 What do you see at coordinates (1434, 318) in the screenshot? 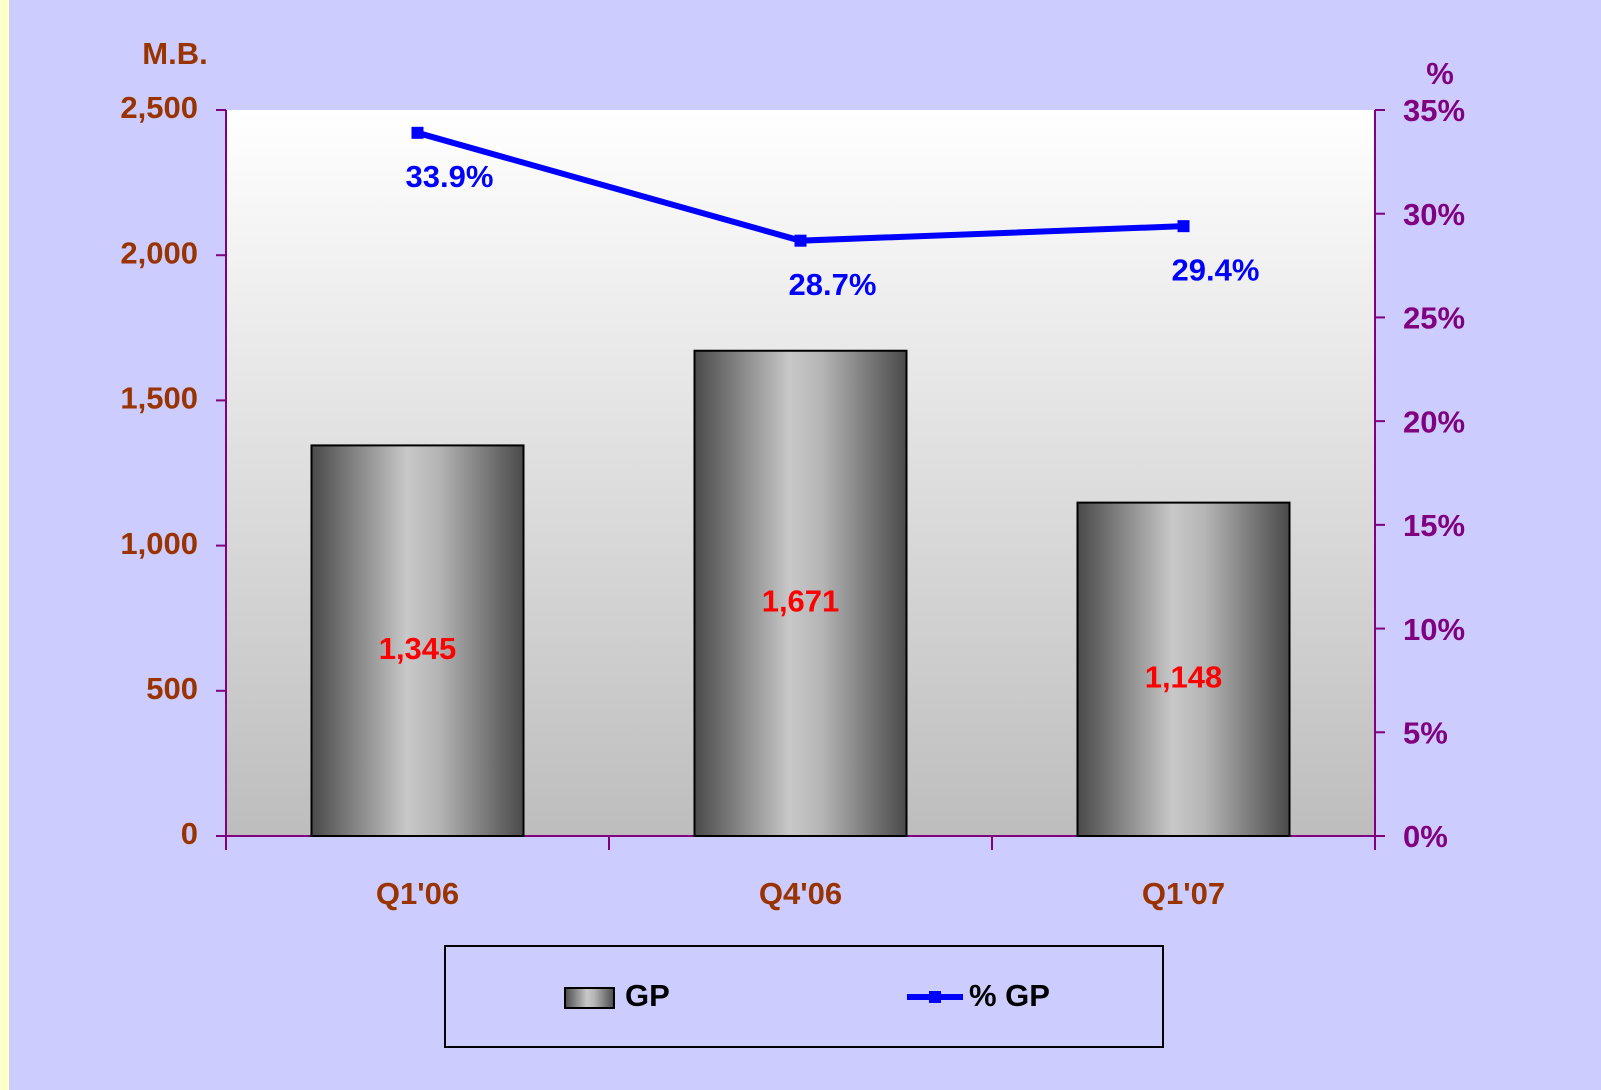
I see `y2-tick-label: 25%` at bounding box center [1434, 318].